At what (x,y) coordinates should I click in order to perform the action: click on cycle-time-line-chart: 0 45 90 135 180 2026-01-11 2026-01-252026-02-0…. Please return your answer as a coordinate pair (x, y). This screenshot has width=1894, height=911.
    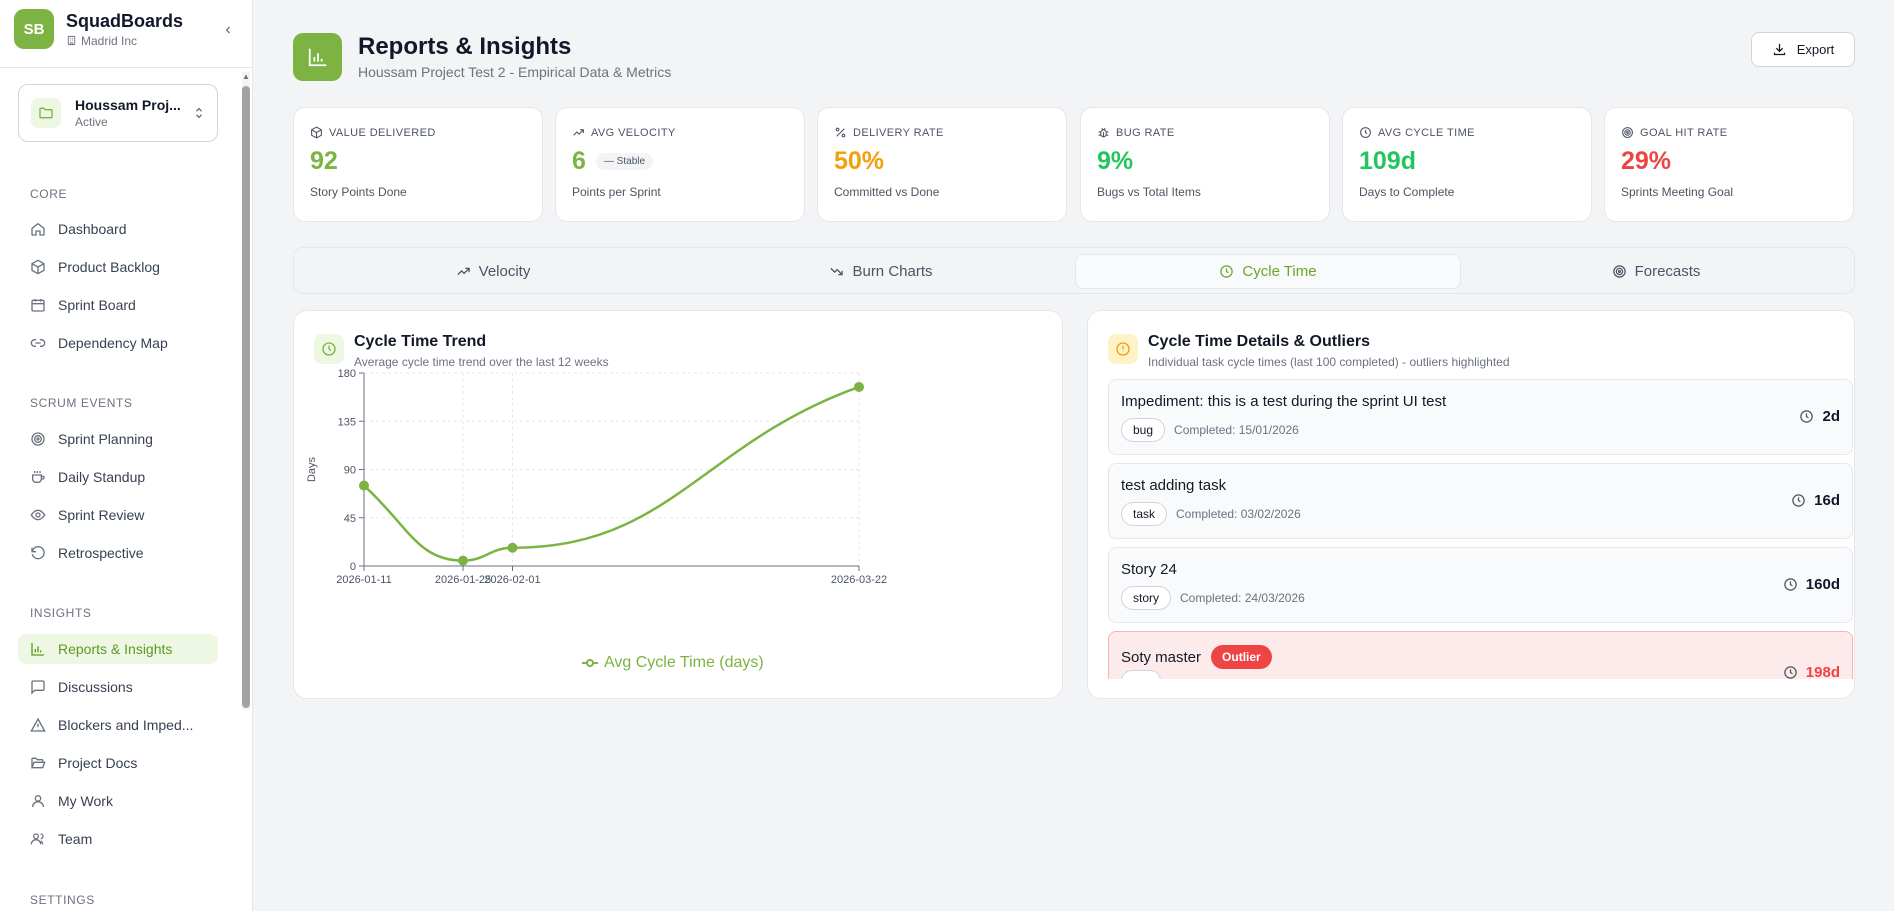
    Looking at the image, I should click on (596, 477).